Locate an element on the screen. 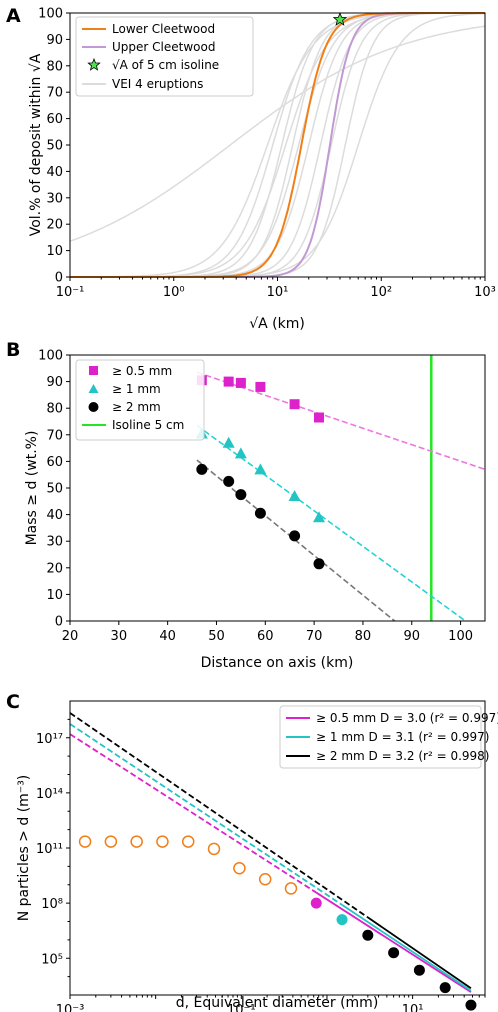 Image resolution: width=498 pixels, height=1012 pixels. b-xtick-label: 60 is located at coordinates (265, 636).